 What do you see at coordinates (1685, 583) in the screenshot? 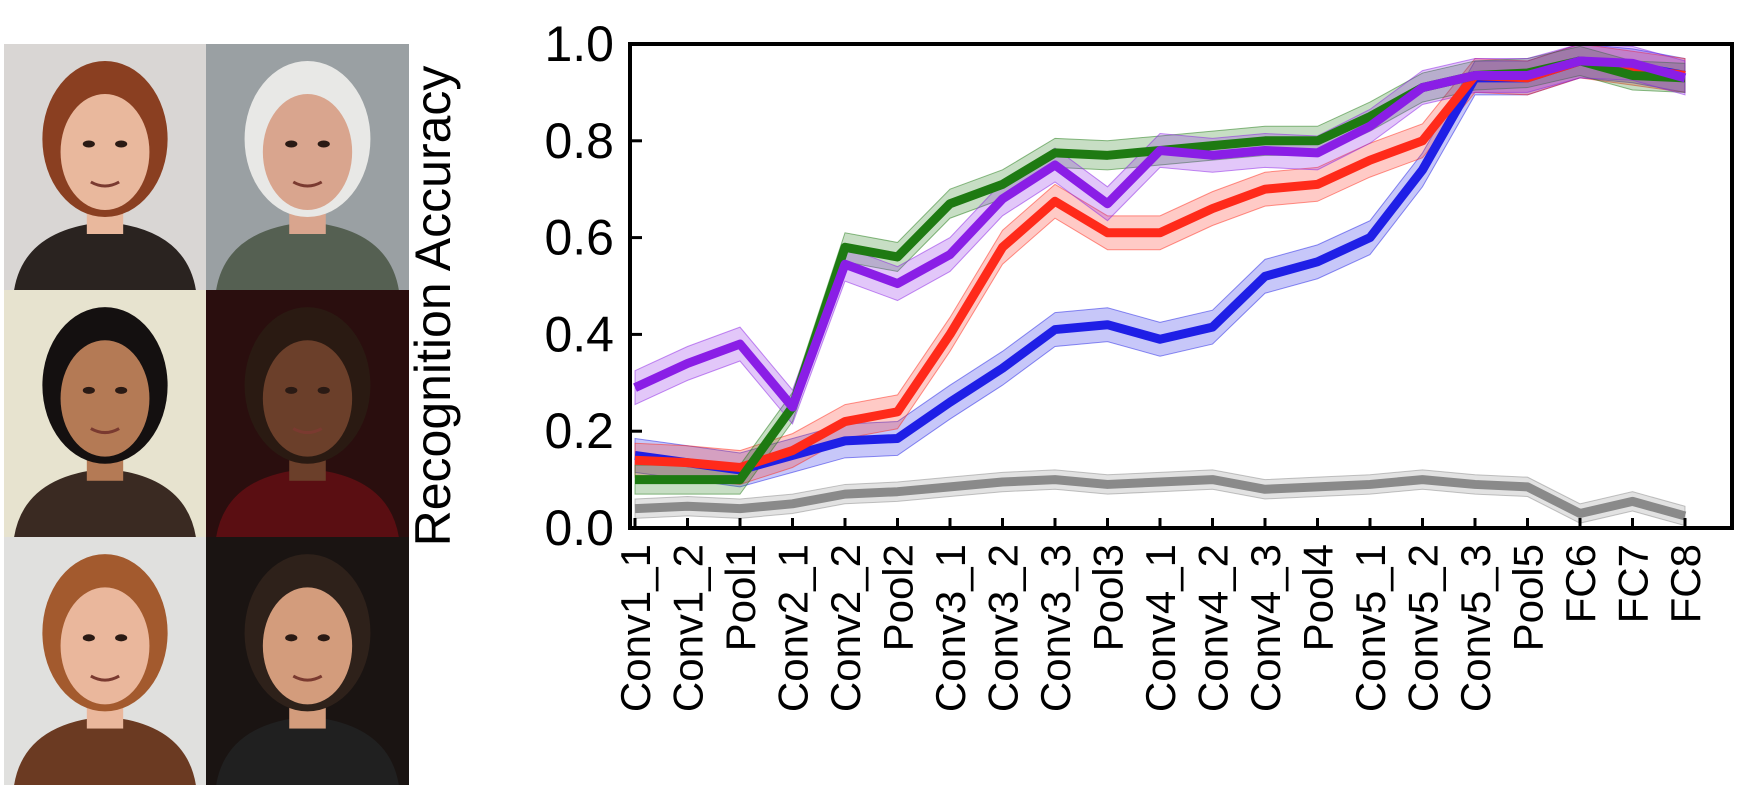
I see `x-tick-label: FC8` at bounding box center [1685, 583].